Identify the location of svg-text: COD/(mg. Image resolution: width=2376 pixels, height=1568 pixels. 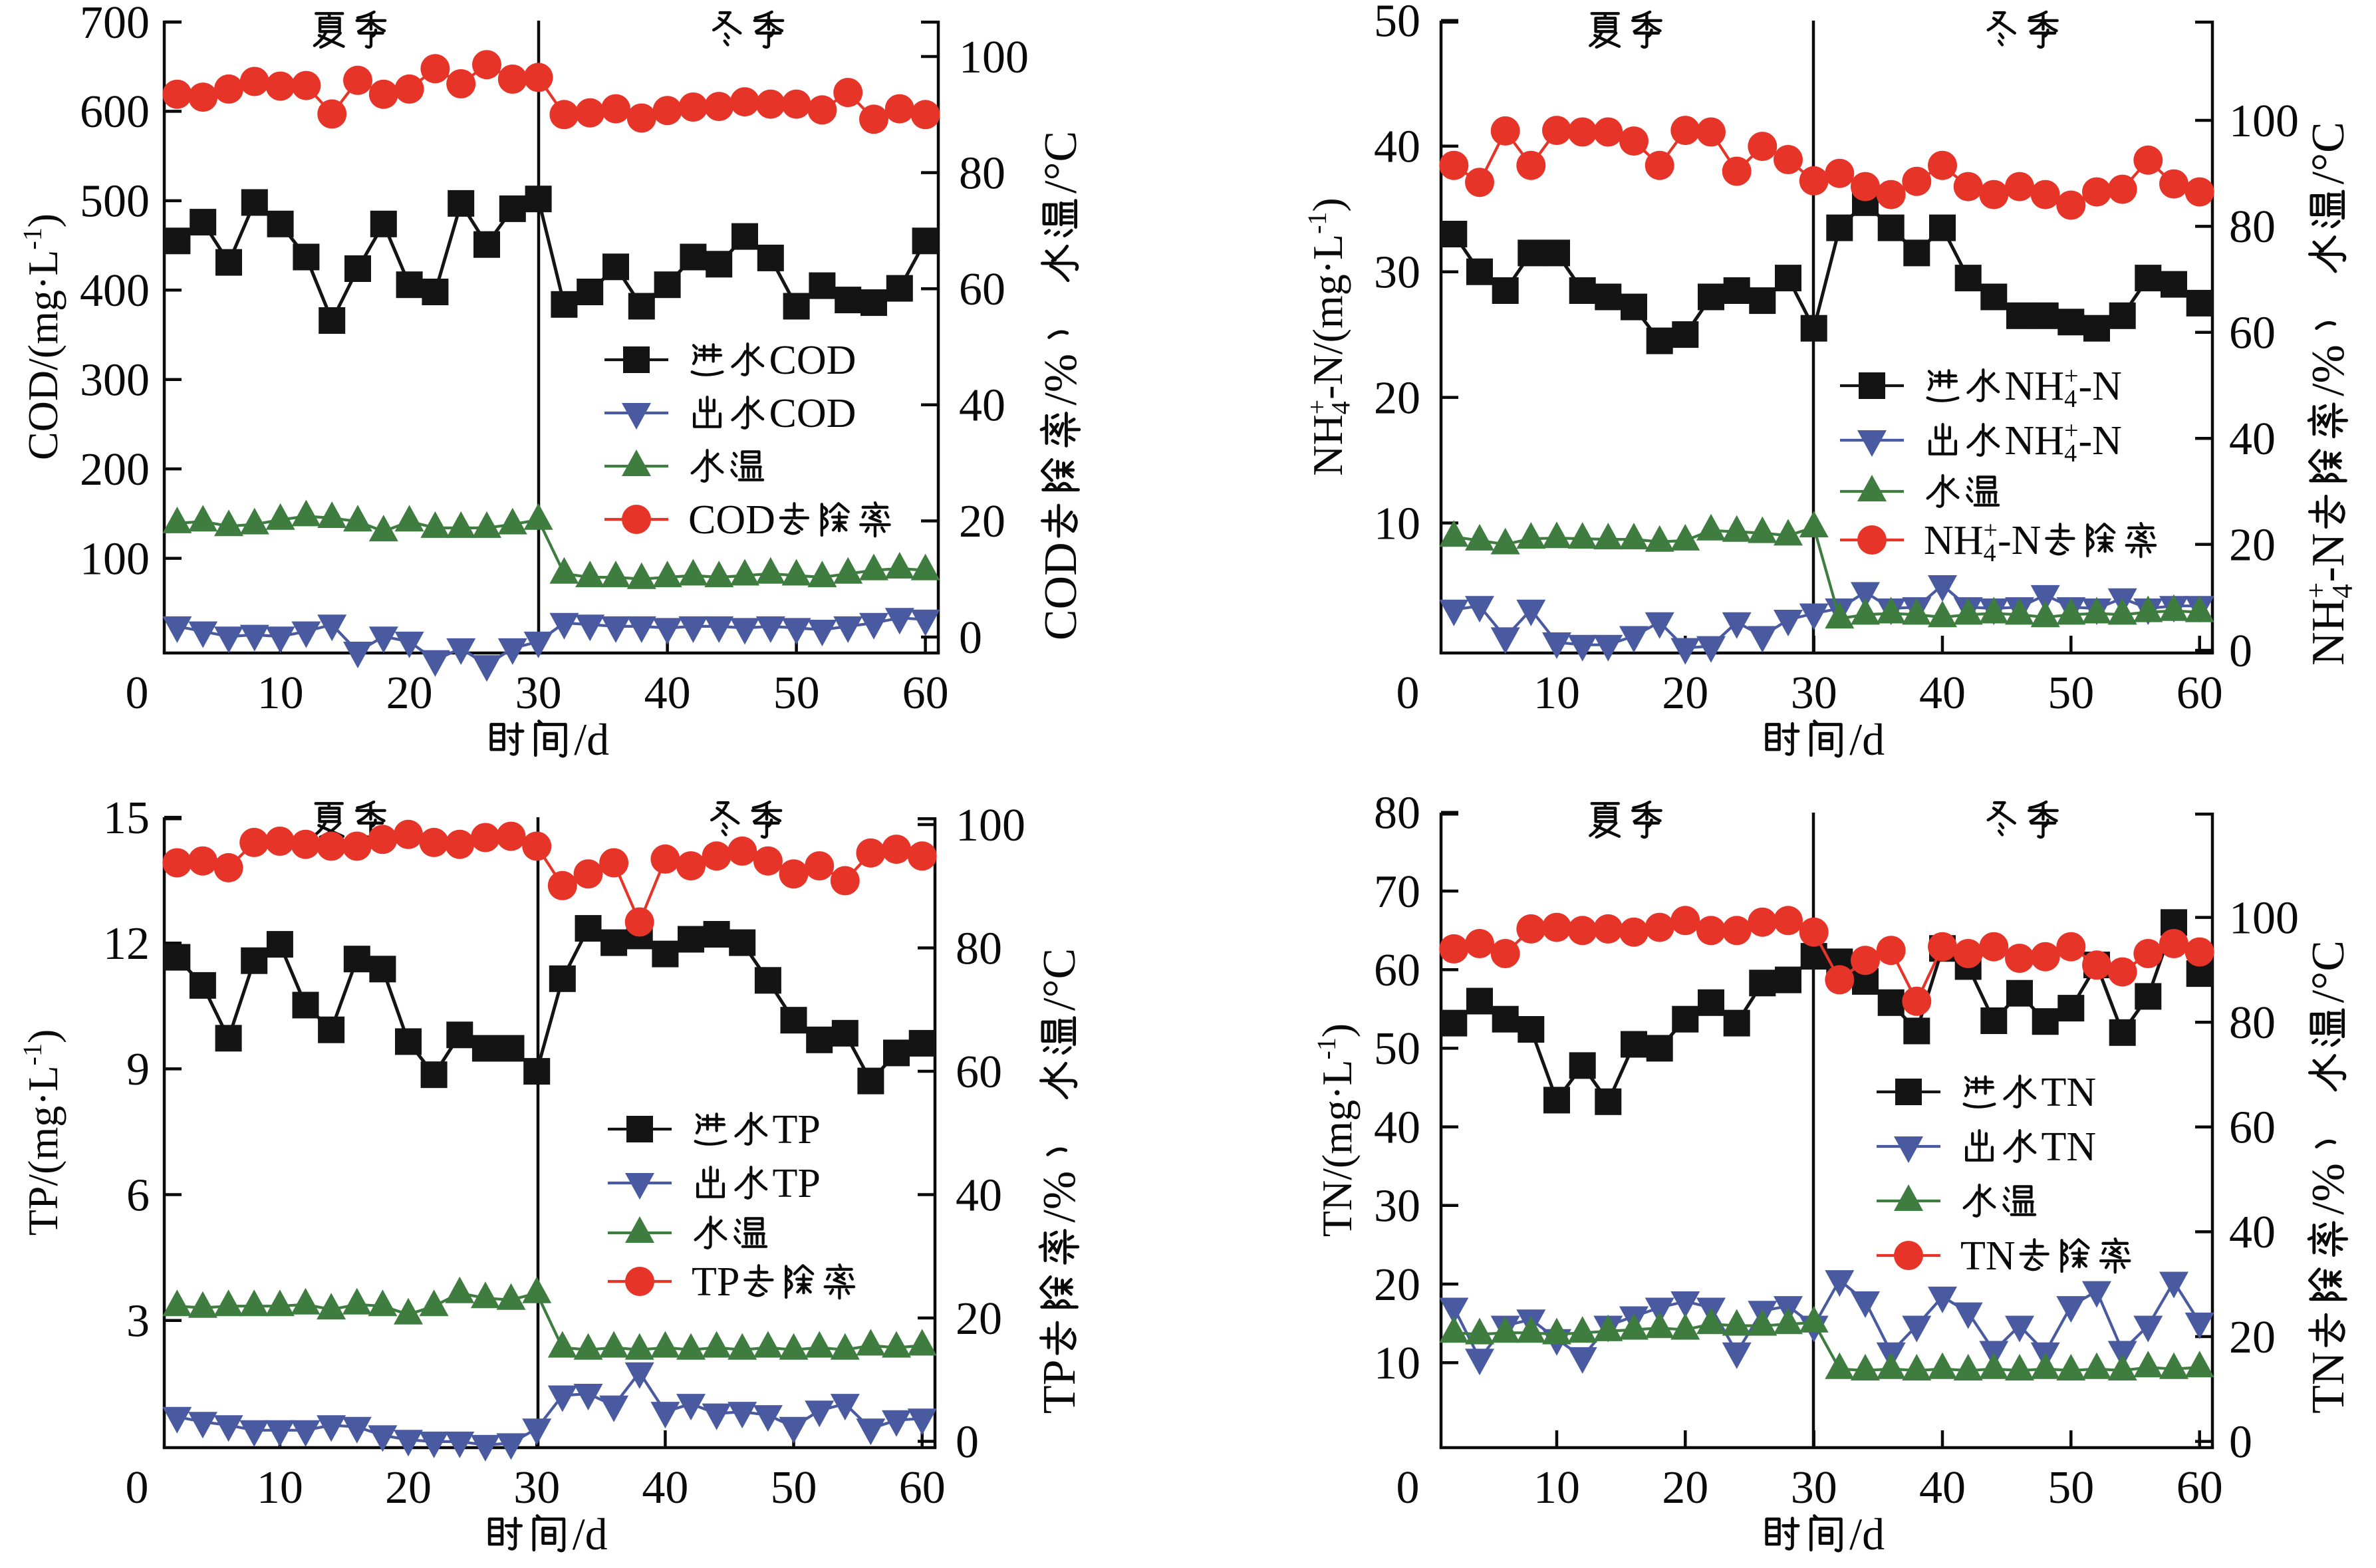
(42, 375).